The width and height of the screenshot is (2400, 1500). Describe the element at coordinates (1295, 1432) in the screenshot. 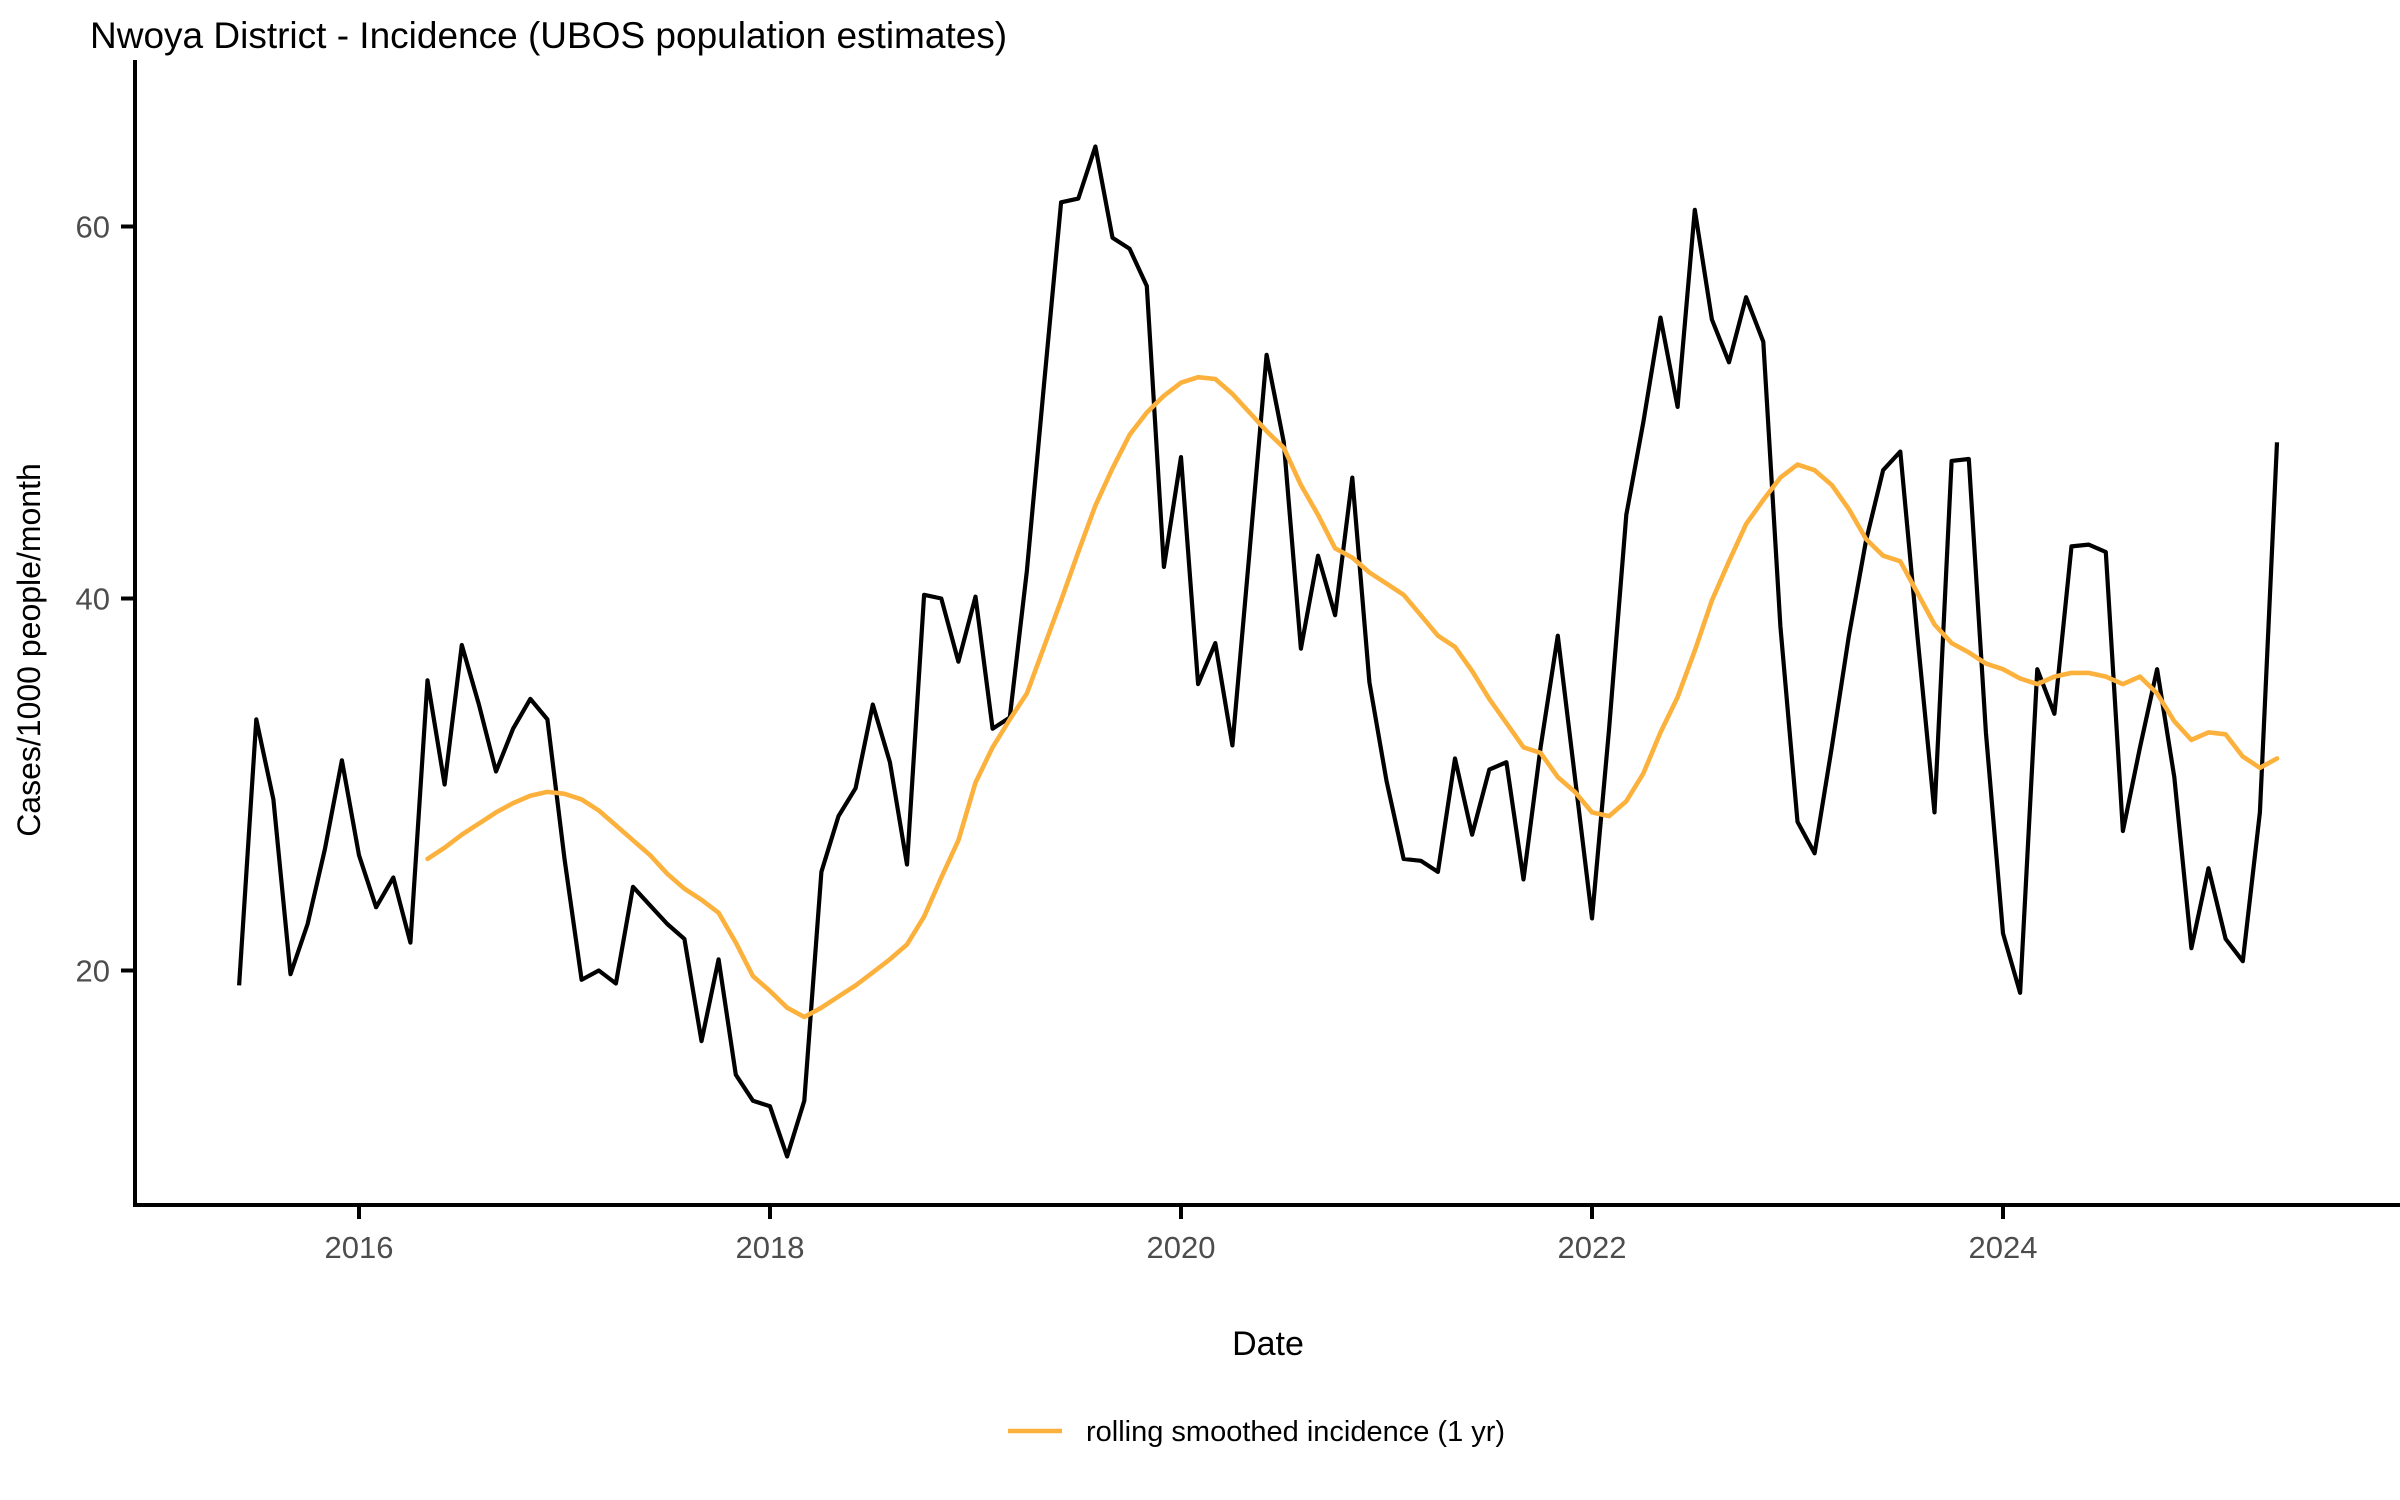

I see `legend-label: rolling smoothed incidence (1 yr)` at that location.